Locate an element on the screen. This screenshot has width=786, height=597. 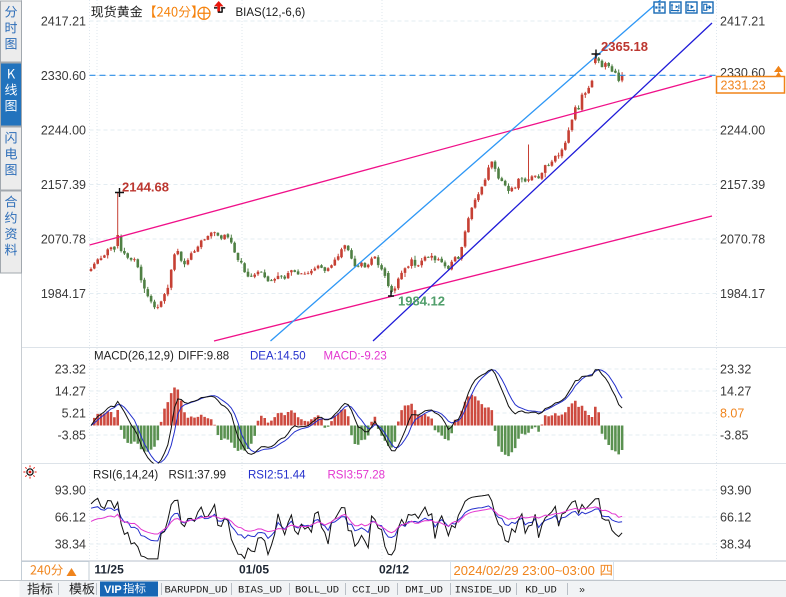
svg-text: 02/12 is located at coordinates (394, 570).